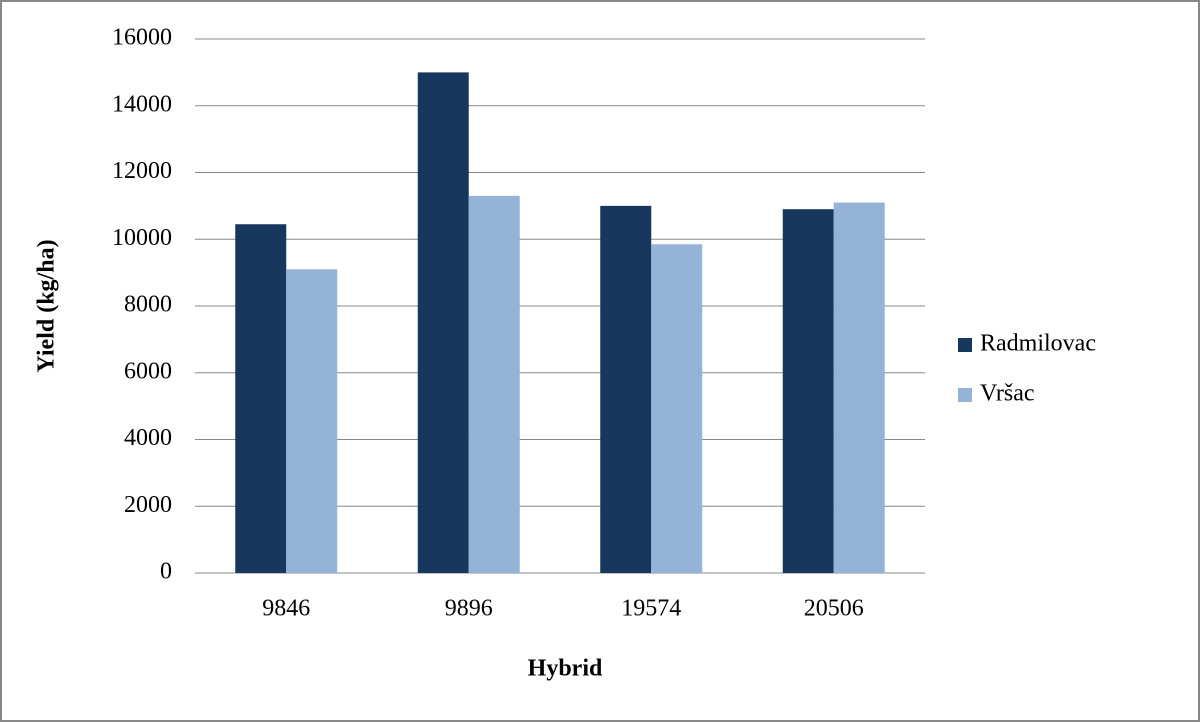 This screenshot has height=722, width=1200. What do you see at coordinates (148, 371) in the screenshot?
I see `y-tick-label: 6000` at bounding box center [148, 371].